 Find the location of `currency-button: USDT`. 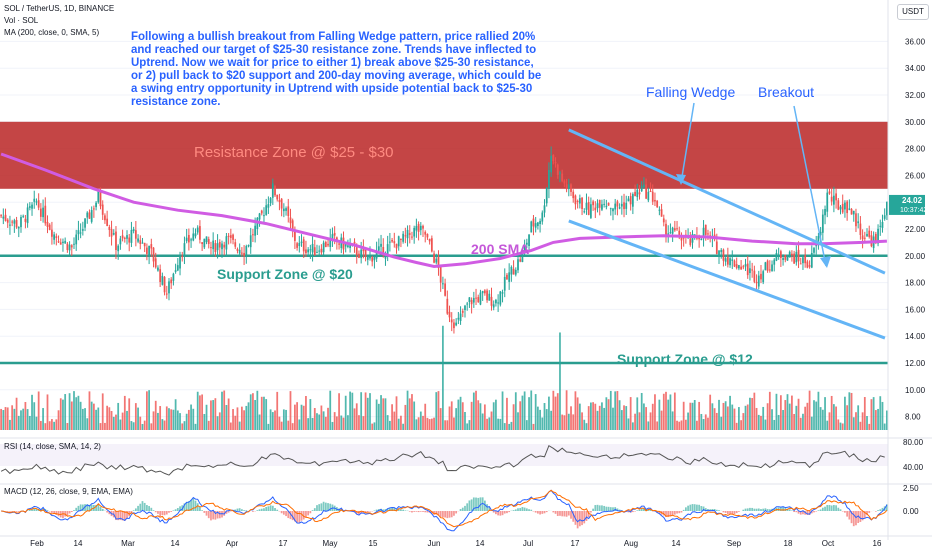

currency-button: USDT is located at coordinates (913, 12).